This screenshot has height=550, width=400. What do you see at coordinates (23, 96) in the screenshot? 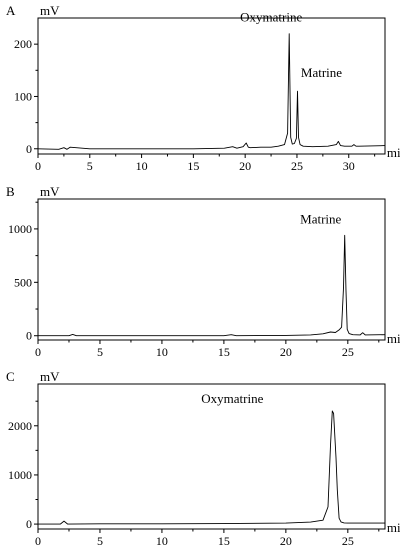
I see `y-tick-label: 100` at bounding box center [23, 96].